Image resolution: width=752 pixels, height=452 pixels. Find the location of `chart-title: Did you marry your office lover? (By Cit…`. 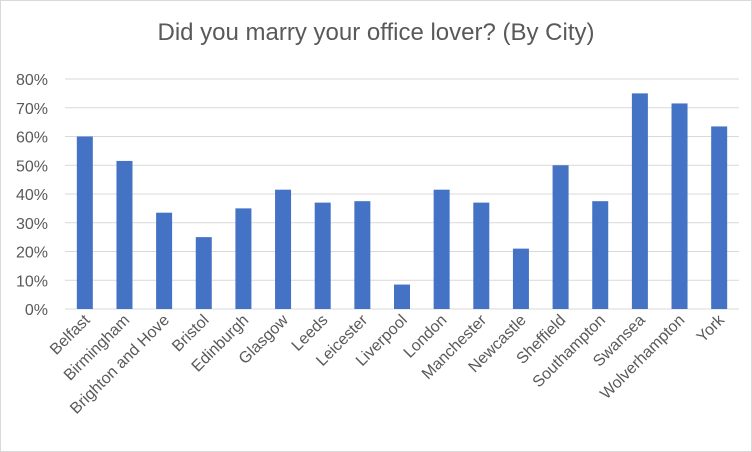

chart-title: Did you marry your office lover? (By Cit… is located at coordinates (376, 32).